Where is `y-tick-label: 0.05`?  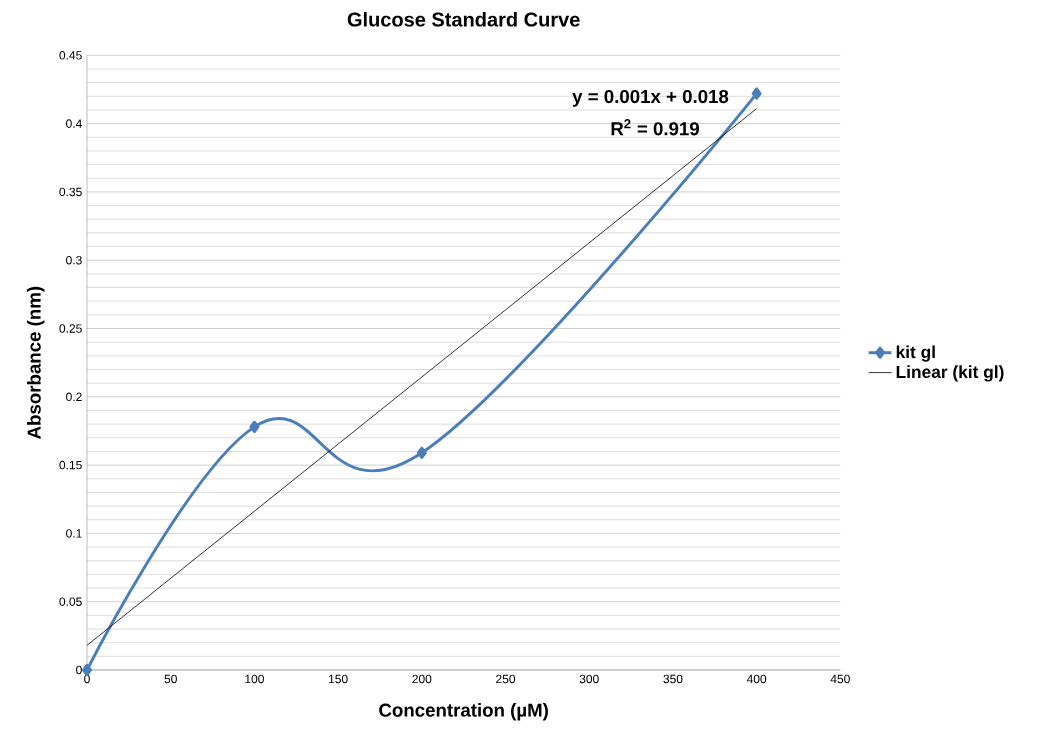 y-tick-label: 0.05 is located at coordinates (70, 601).